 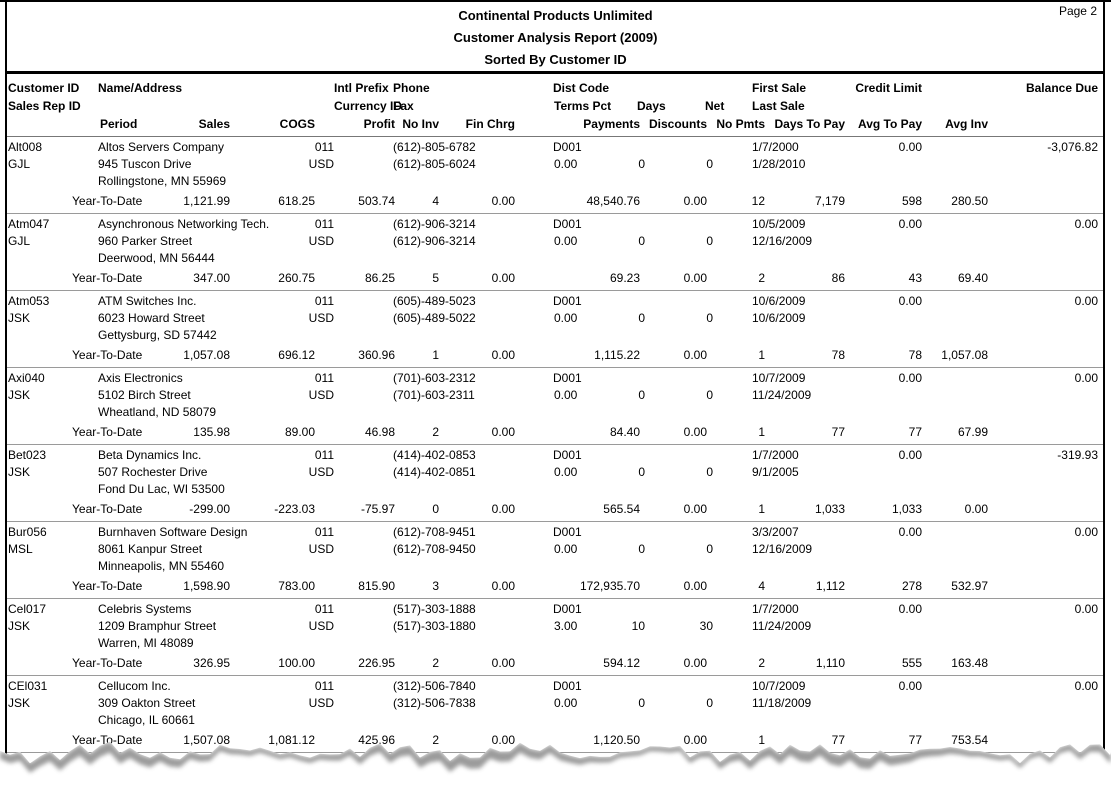 What do you see at coordinates (1104, 382) in the screenshot?
I see `page-border-right` at bounding box center [1104, 382].